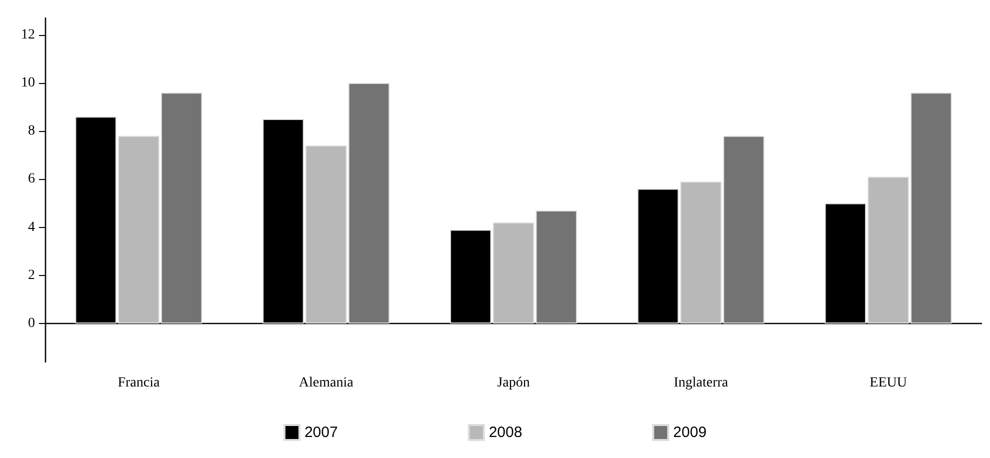  Describe the element at coordinates (31, 131) in the screenshot. I see `y-tick-label: 8` at that location.